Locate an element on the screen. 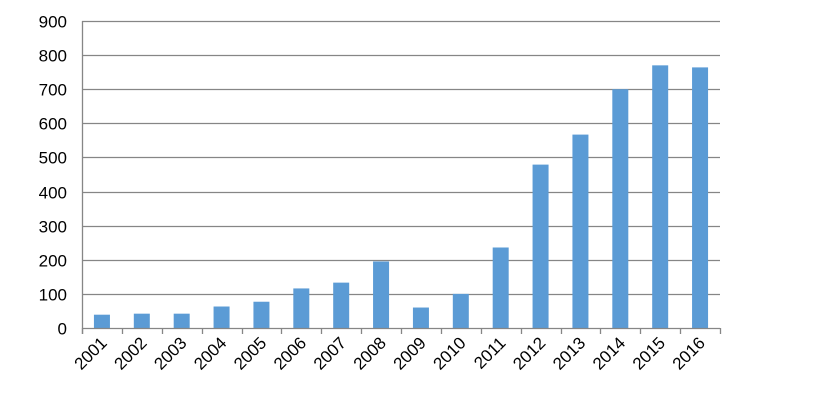 Image resolution: width=827 pixels, height=405 pixels. bar-2005 is located at coordinates (261, 314).